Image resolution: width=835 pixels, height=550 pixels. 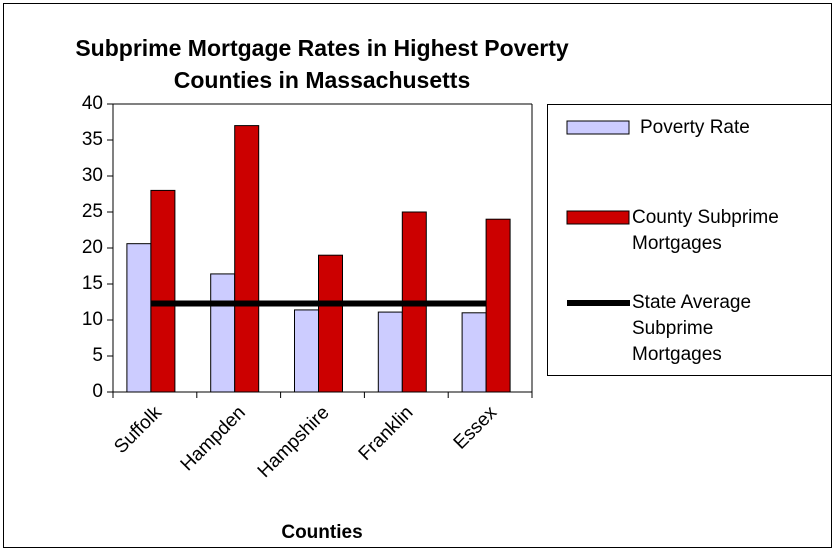 What do you see at coordinates (692, 328) in the screenshot?
I see `legend-label: State Average Subprime Mortgages` at bounding box center [692, 328].